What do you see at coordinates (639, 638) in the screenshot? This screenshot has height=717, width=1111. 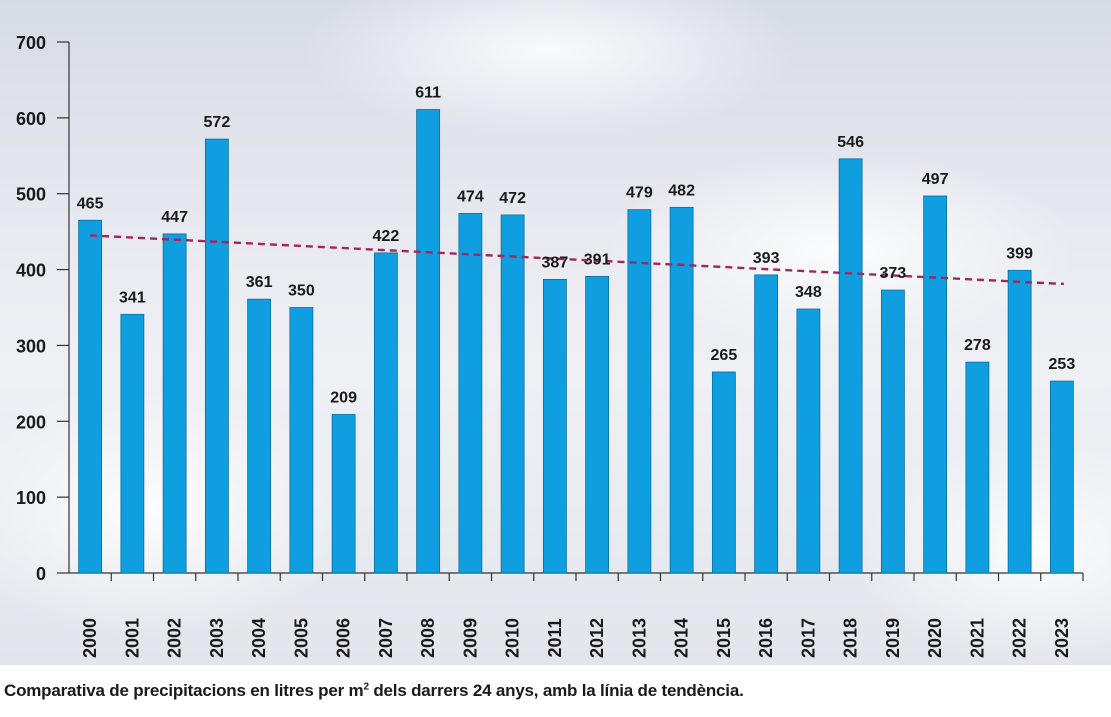 I see `x-tick-label: 2013` at bounding box center [639, 638].